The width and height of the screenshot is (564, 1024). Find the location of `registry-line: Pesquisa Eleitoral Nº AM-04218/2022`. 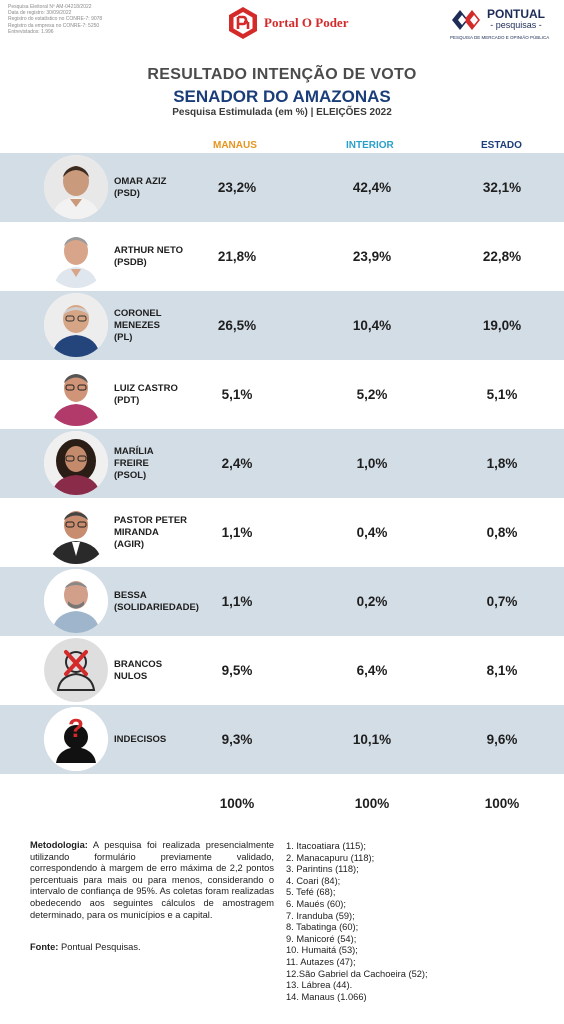

registry-line: Pesquisa Eleitoral Nº AM-04218/2022 is located at coordinates (50, 7).